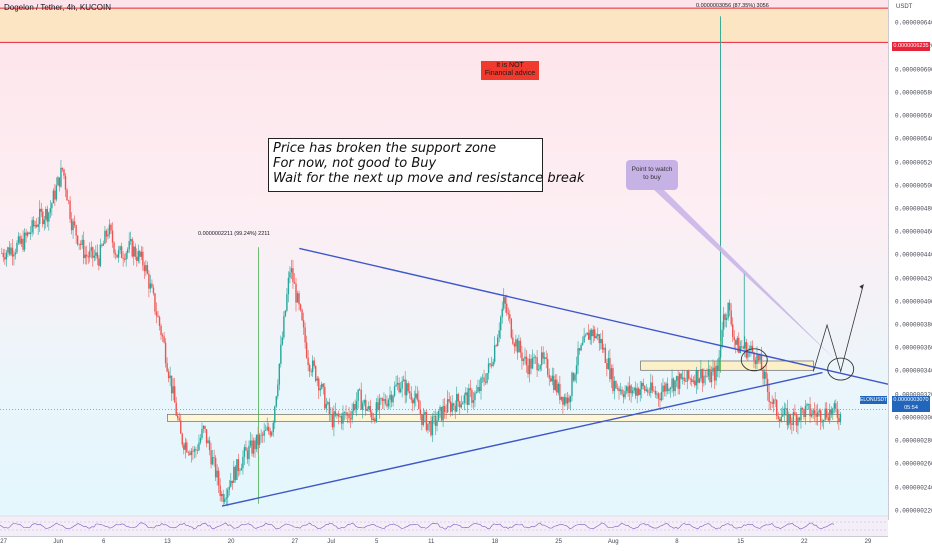 The height and width of the screenshot is (551, 932). Describe the element at coordinates (444, 543) in the screenshot. I see `time-axis: 27 Jun 6 13 20 27 Jul 5 11 18 25 Aug 8 15 22 29` at that location.